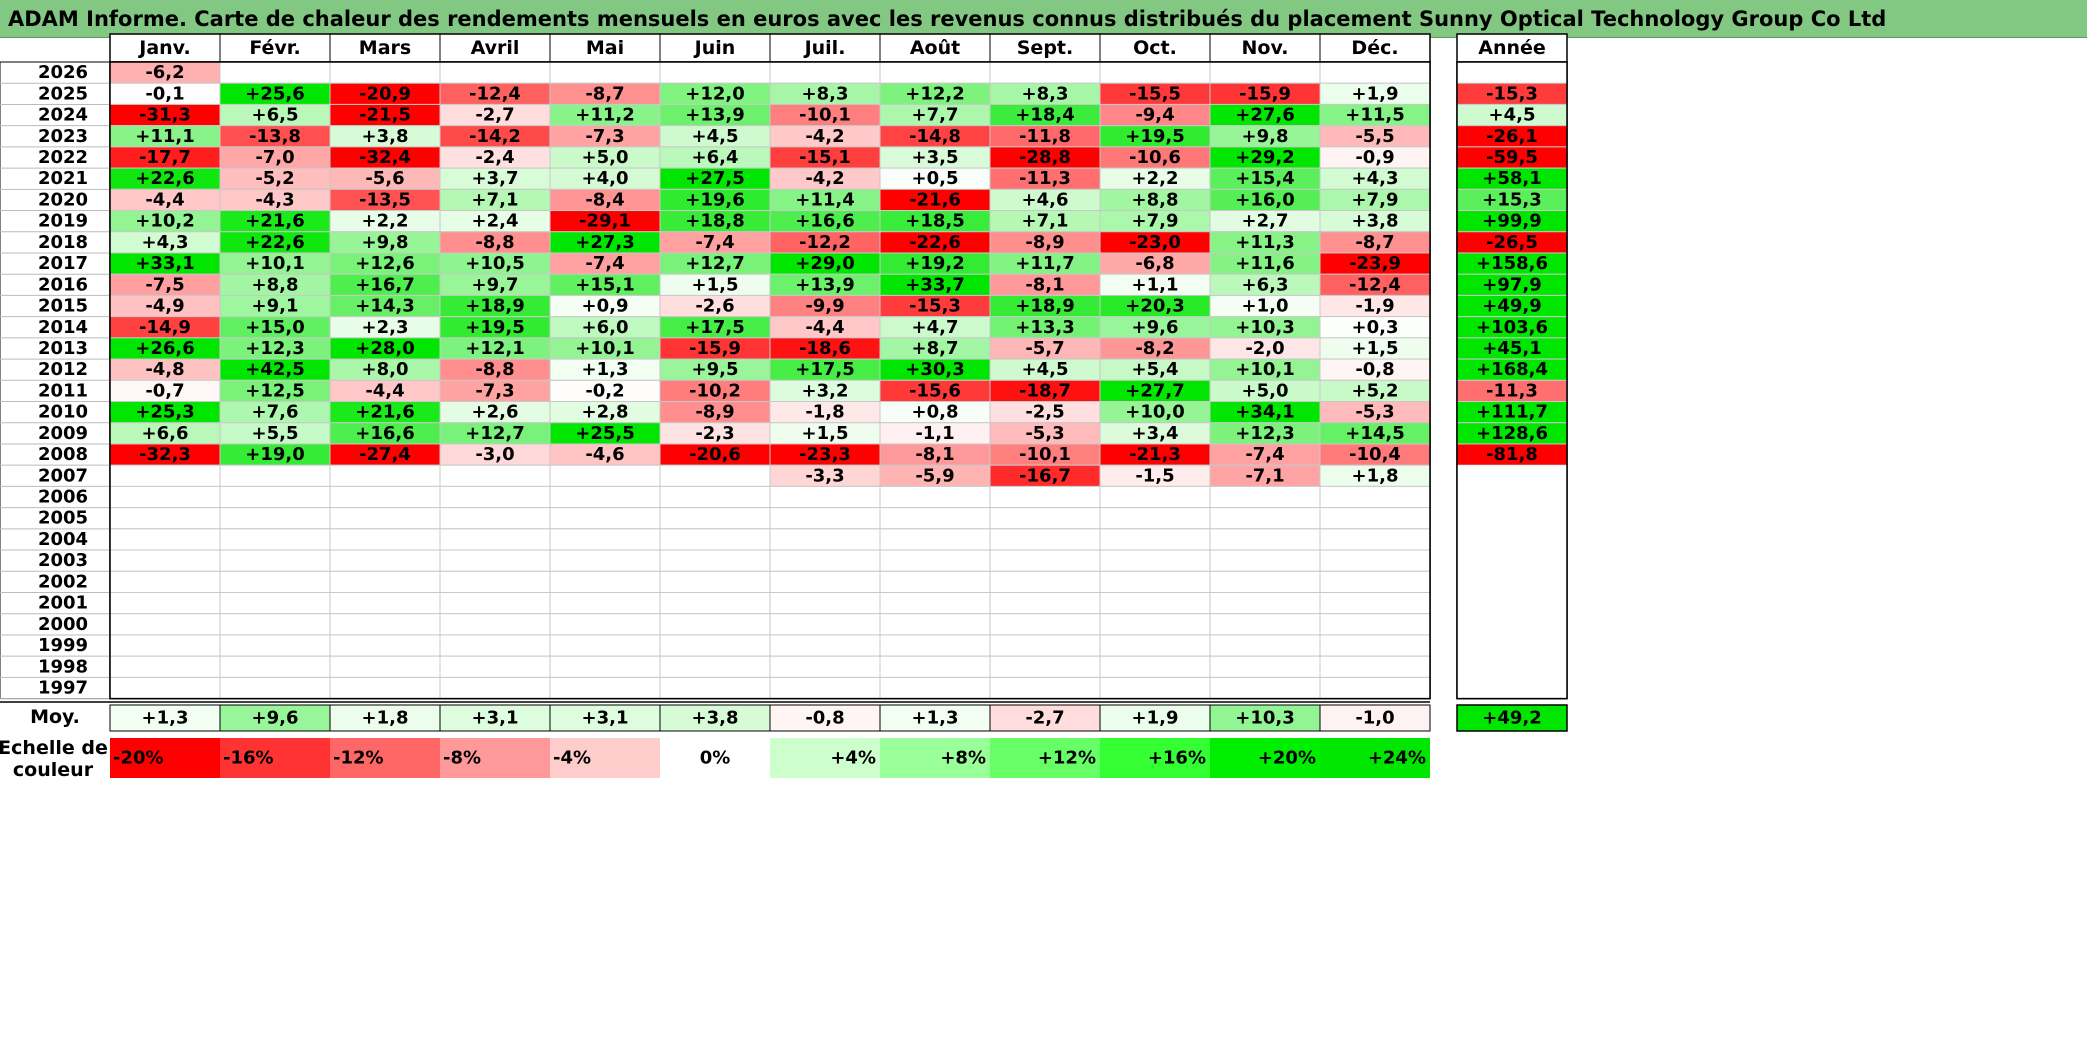 The width and height of the screenshot is (2087, 1037). I want to click on cell-value: +21,6, so click(385, 412).